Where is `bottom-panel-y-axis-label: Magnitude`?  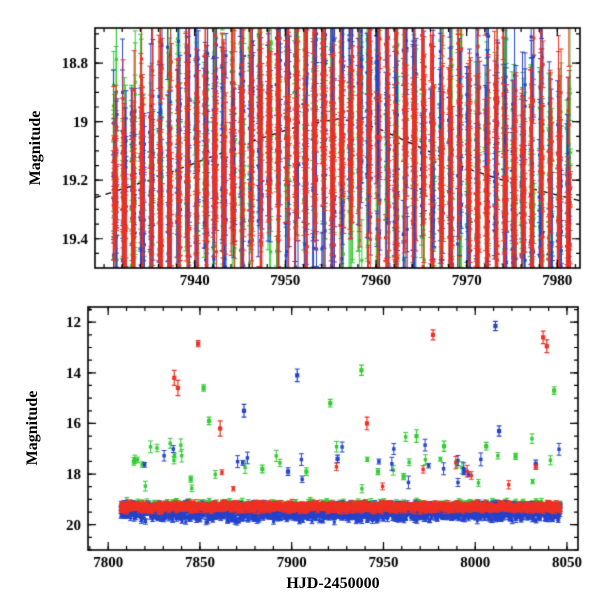
bottom-panel-y-axis-label: Magnitude is located at coordinates (32, 428).